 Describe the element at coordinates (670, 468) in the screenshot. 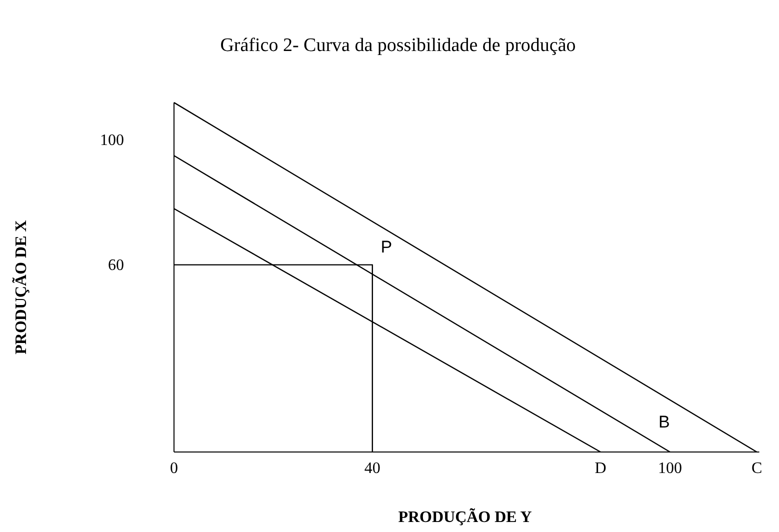

I see `x-tick-label: 100` at that location.